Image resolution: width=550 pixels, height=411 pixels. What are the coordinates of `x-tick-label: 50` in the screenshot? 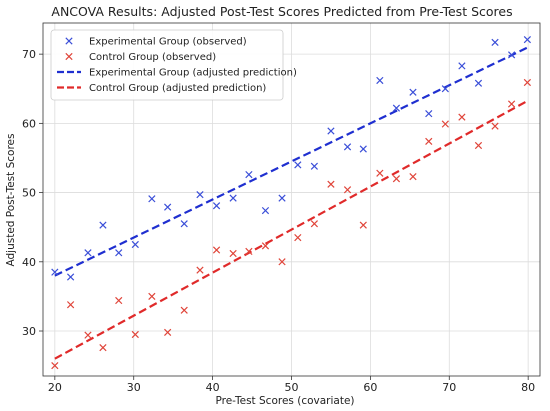 It's located at (292, 387).